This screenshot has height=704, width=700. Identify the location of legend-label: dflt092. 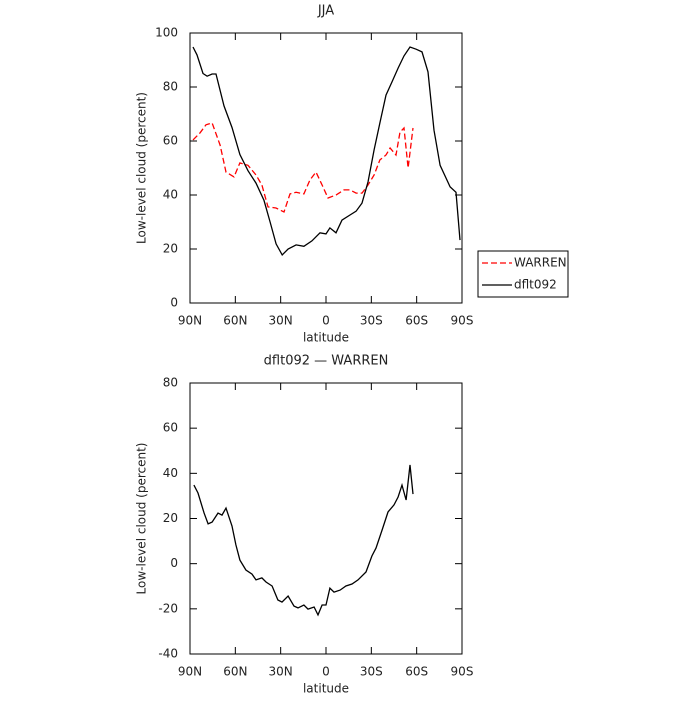
(535, 285).